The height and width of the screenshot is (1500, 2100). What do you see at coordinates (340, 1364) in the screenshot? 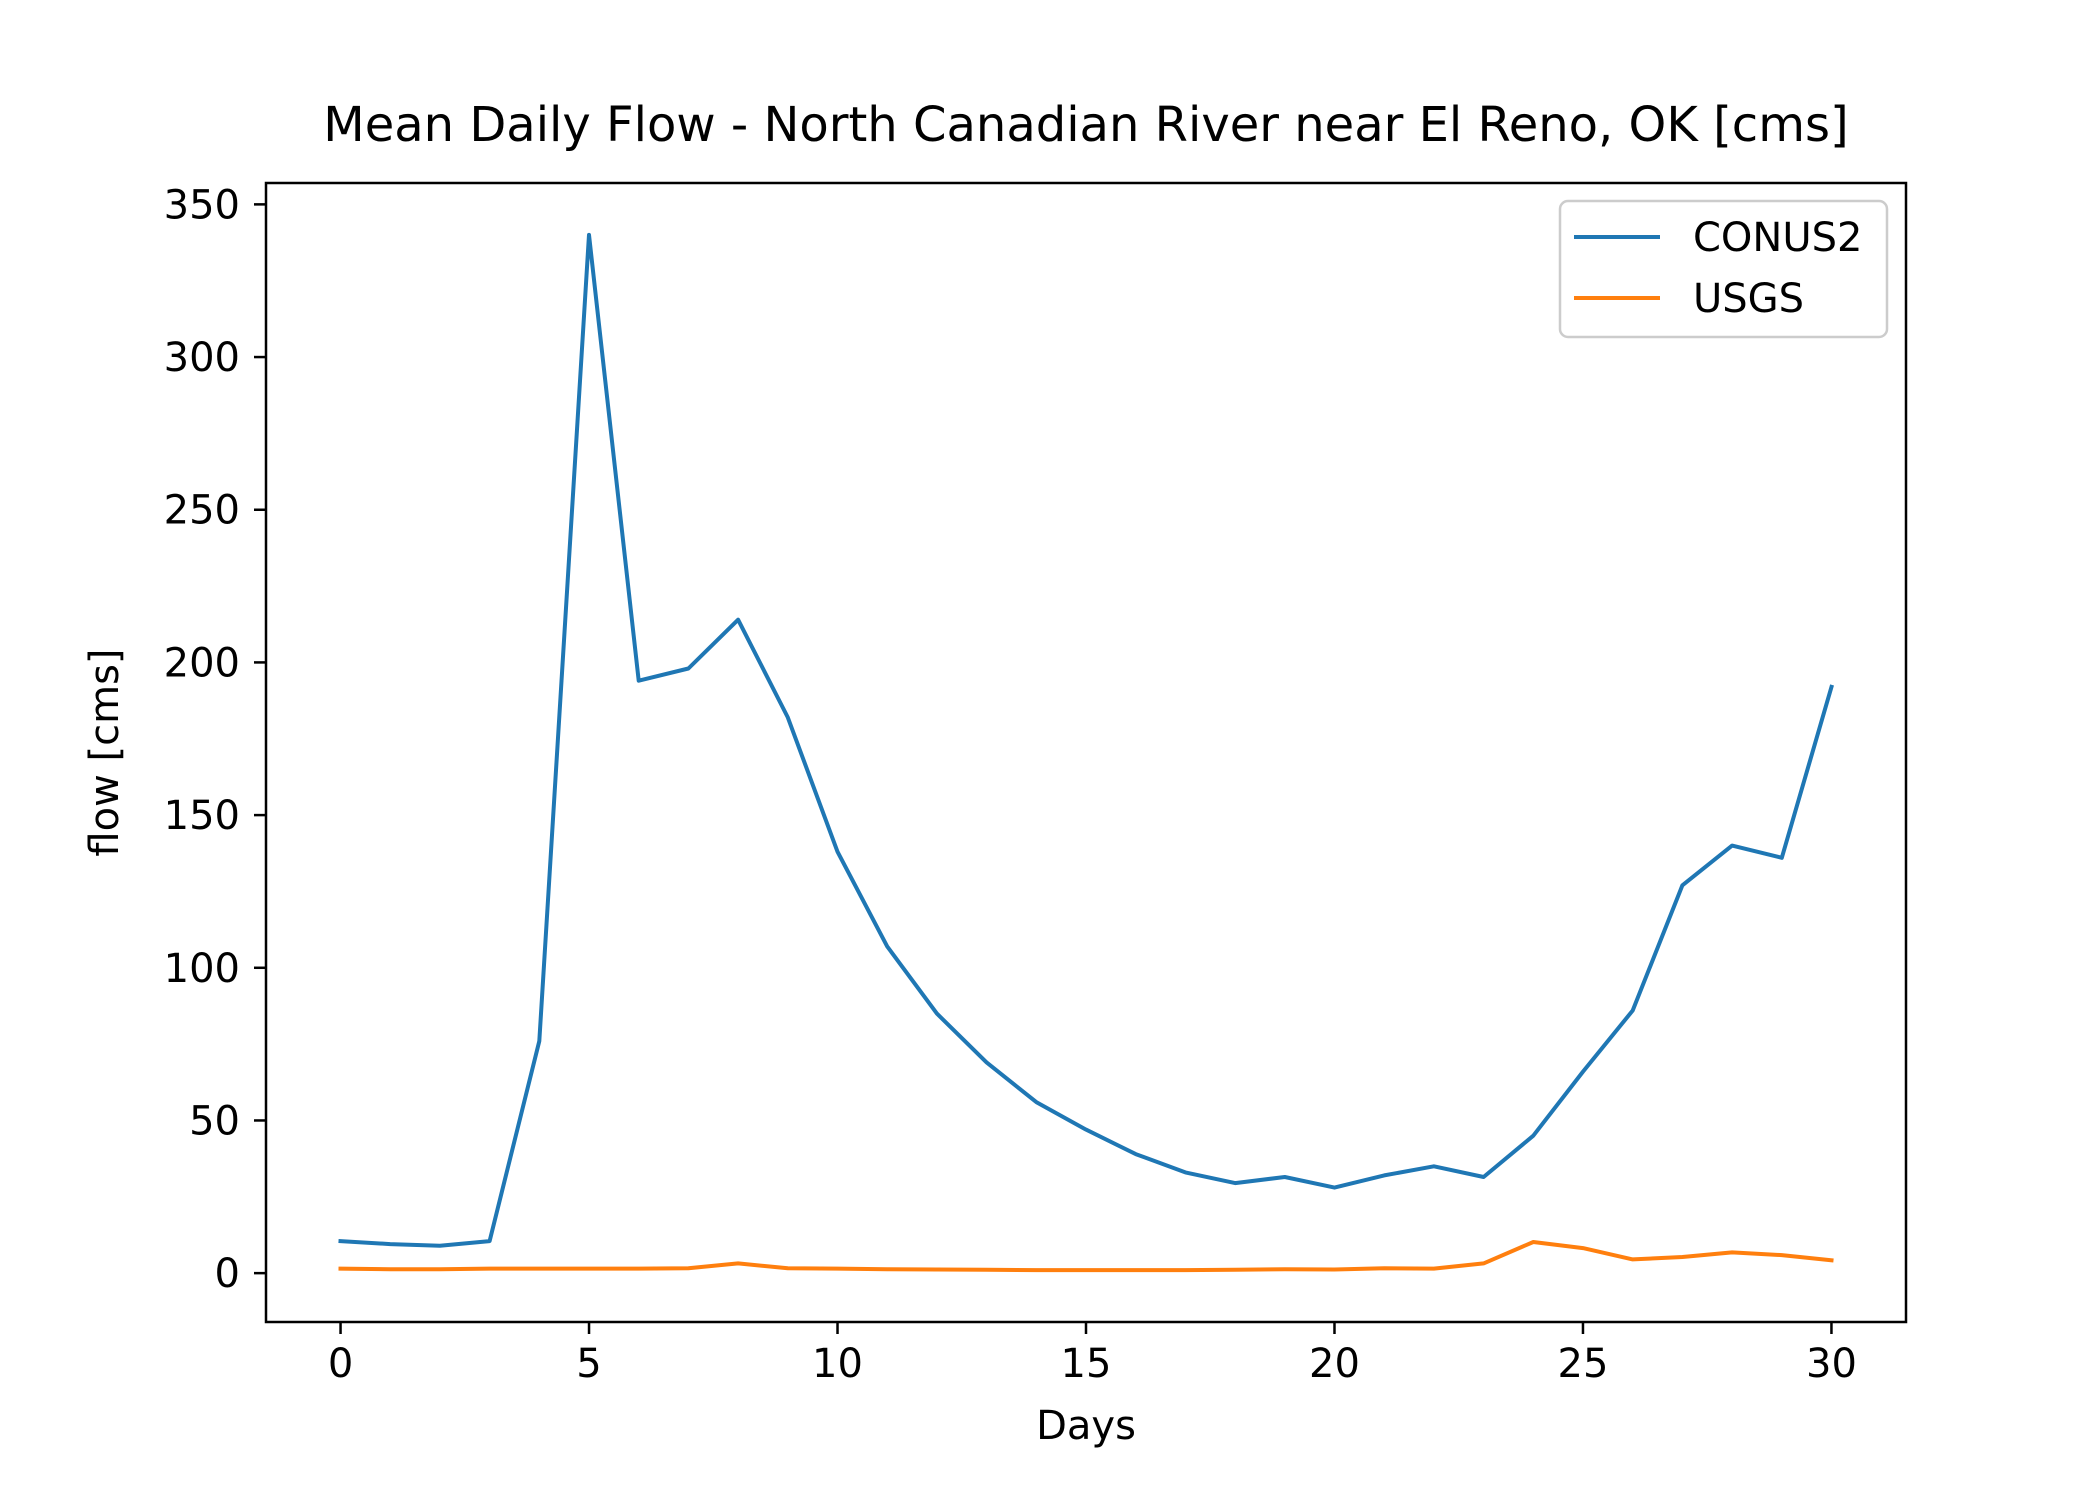
I see `x-tick-label: 0` at bounding box center [340, 1364].